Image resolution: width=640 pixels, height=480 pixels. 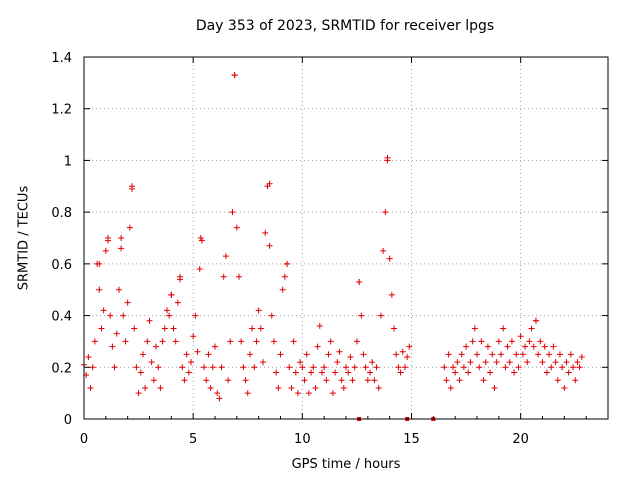 I want to click on y-tick-label: 1.4, so click(x=61, y=58).